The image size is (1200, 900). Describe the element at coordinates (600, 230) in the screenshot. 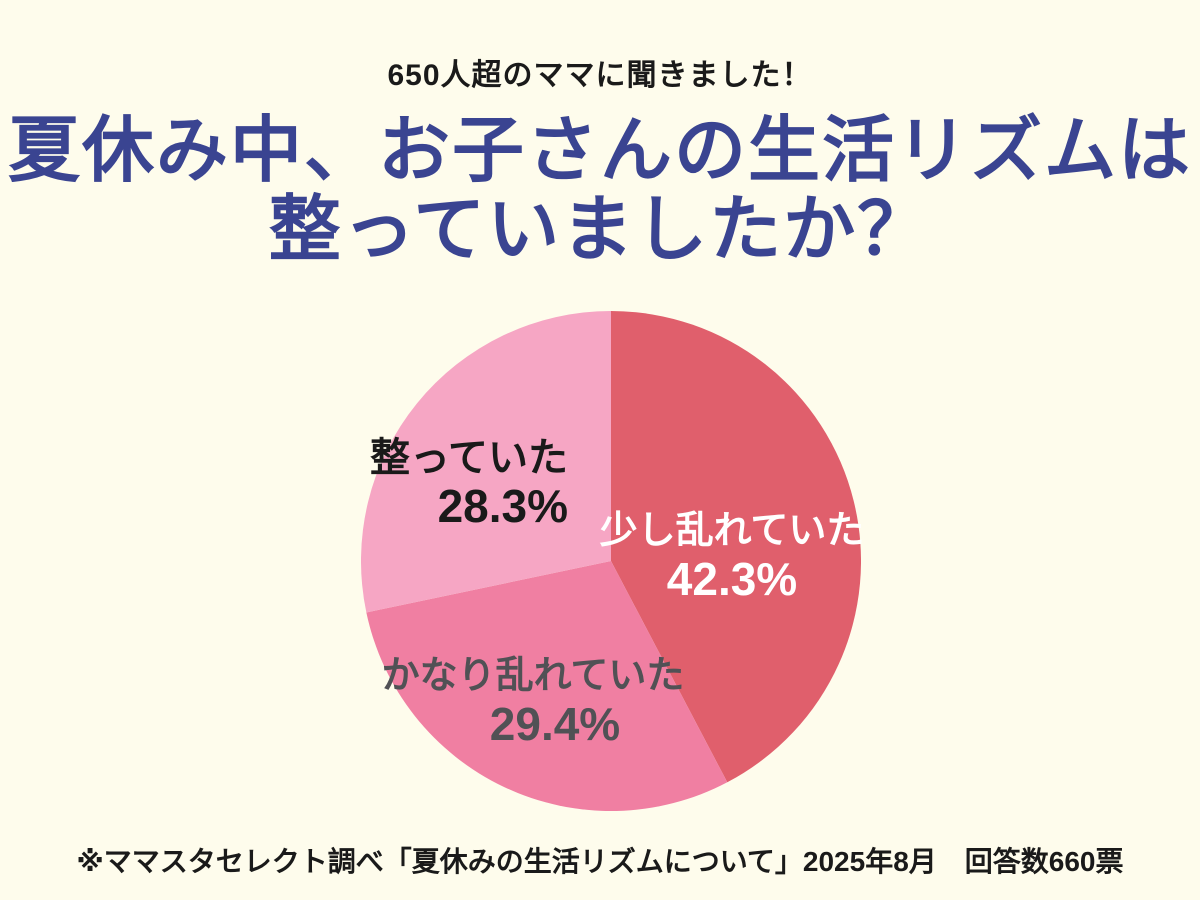

I see `page-title-line2: 整っていましたか？` at that location.